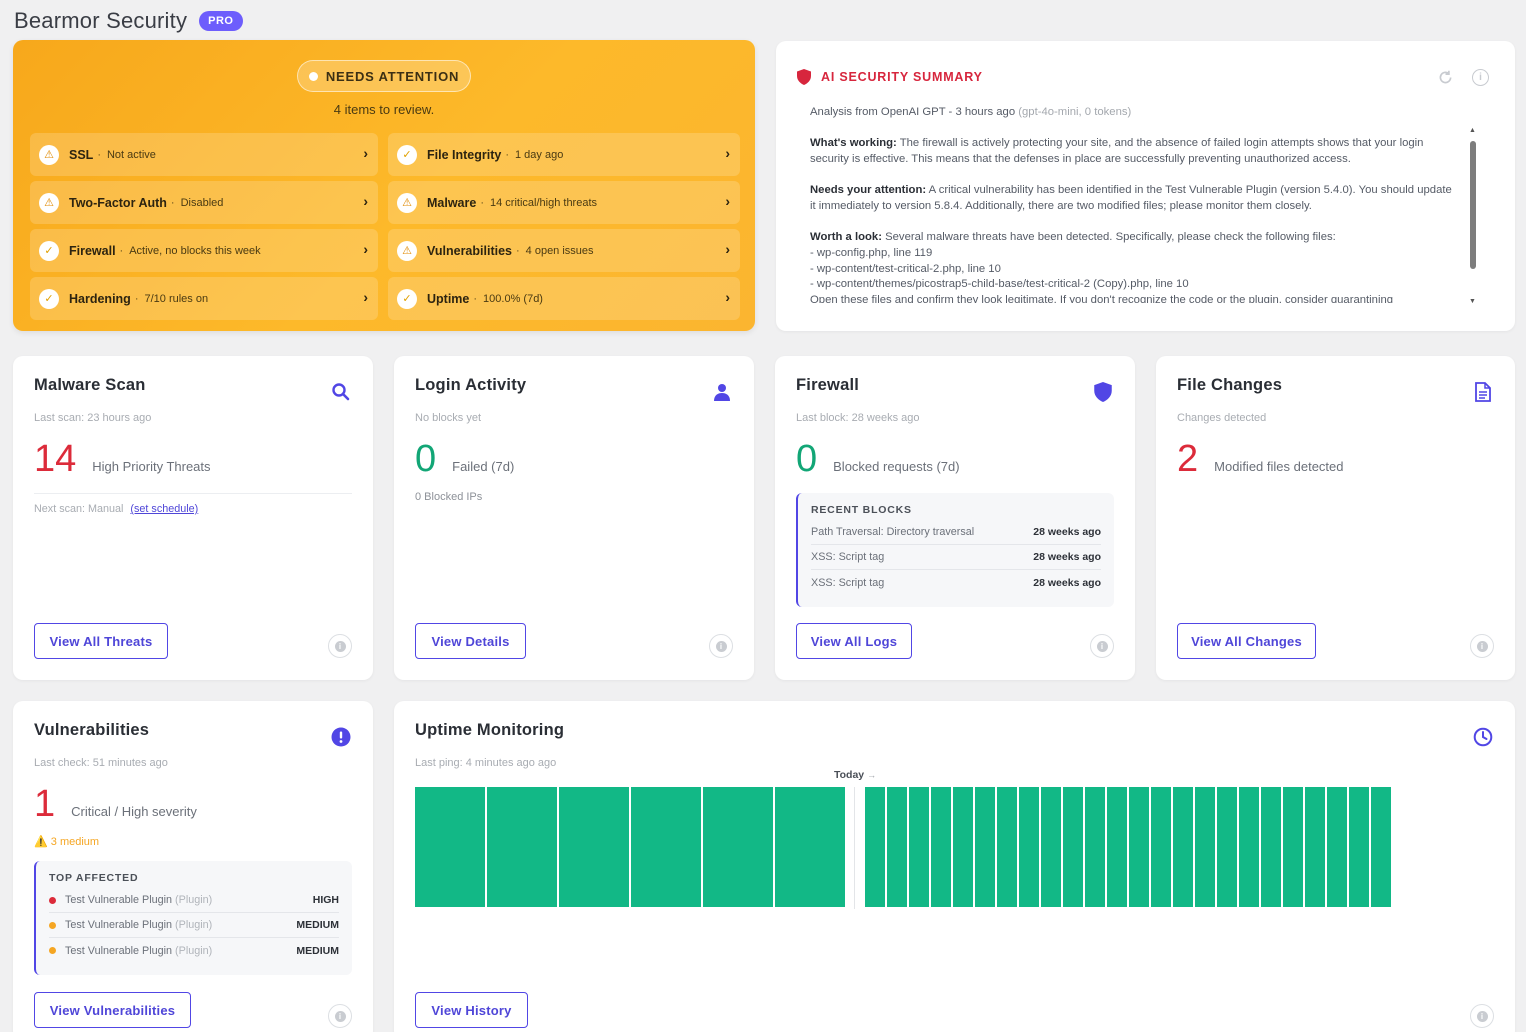  I want to click on look-file: - wp-config.php, line 119, so click(871, 253).